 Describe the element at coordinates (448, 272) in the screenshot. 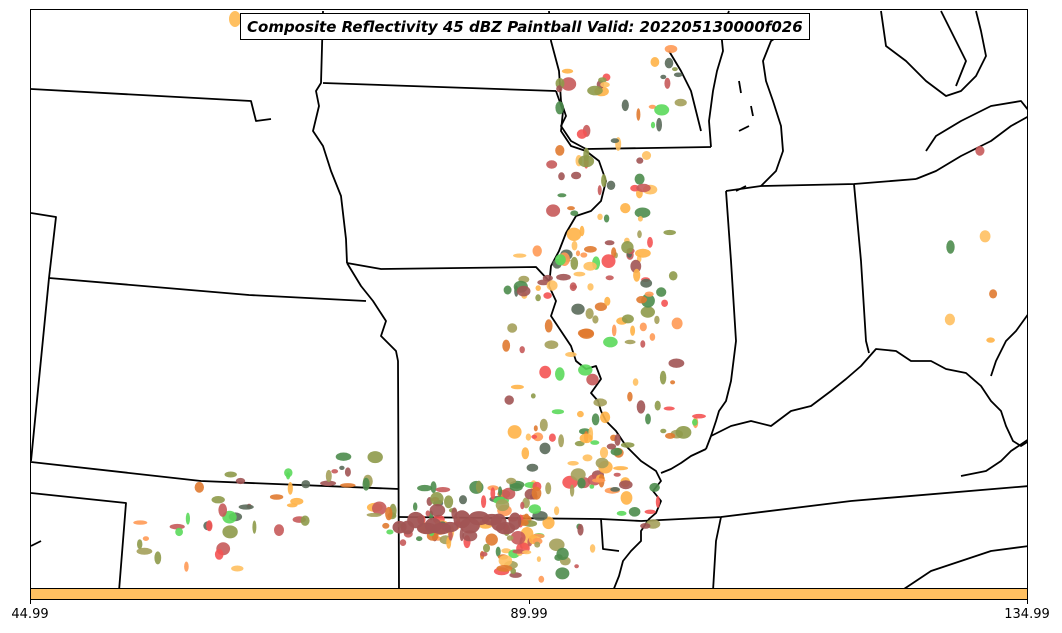

I see `border-ia-mo` at that location.